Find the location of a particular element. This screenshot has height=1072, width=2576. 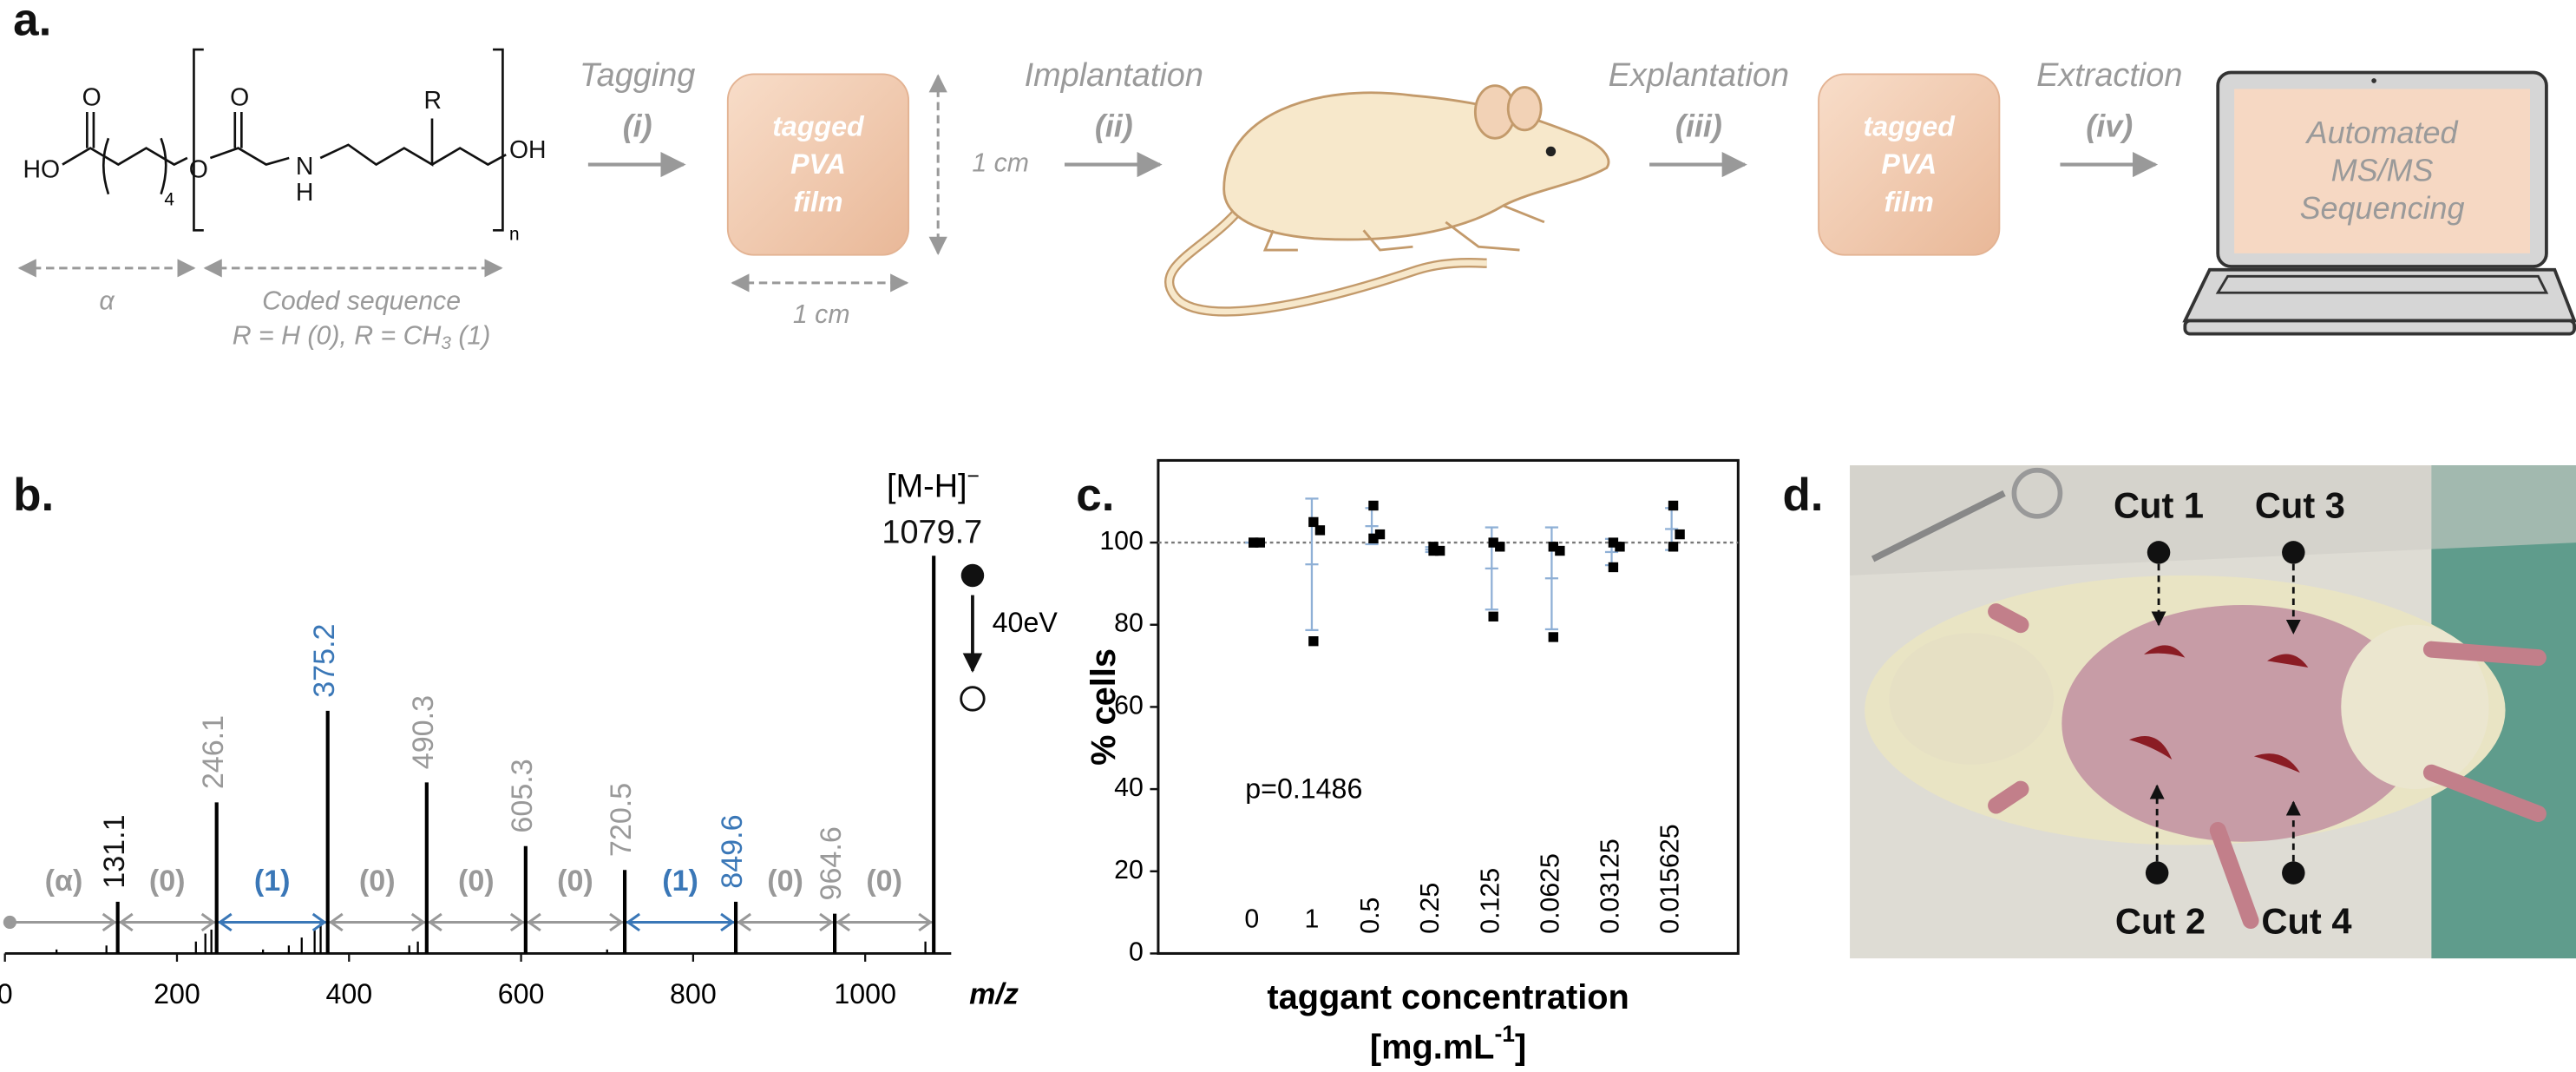

y-tick-label: 0 is located at coordinates (1136, 951).